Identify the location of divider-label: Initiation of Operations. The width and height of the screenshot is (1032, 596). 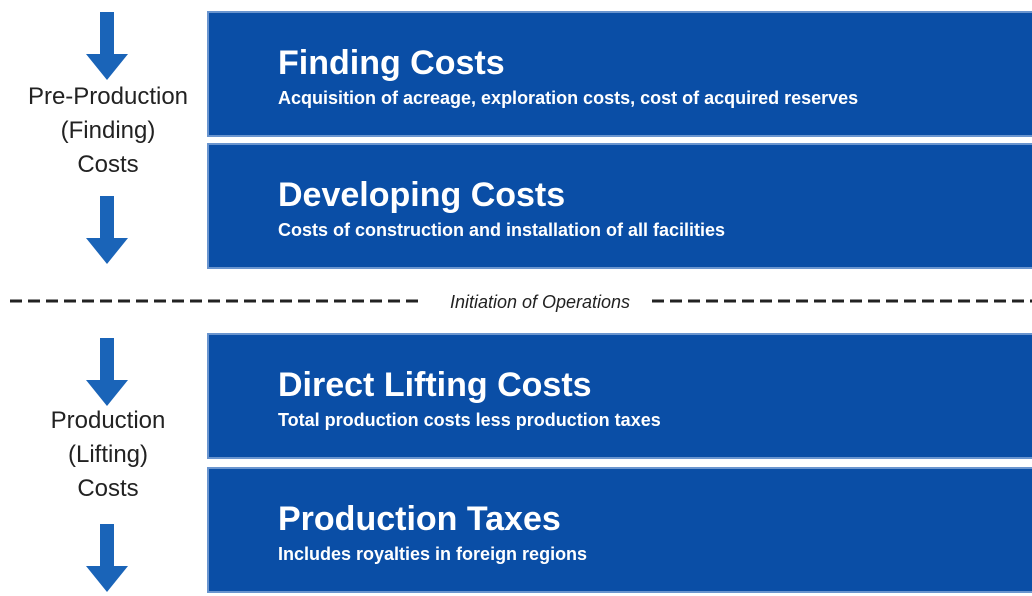
(540, 302).